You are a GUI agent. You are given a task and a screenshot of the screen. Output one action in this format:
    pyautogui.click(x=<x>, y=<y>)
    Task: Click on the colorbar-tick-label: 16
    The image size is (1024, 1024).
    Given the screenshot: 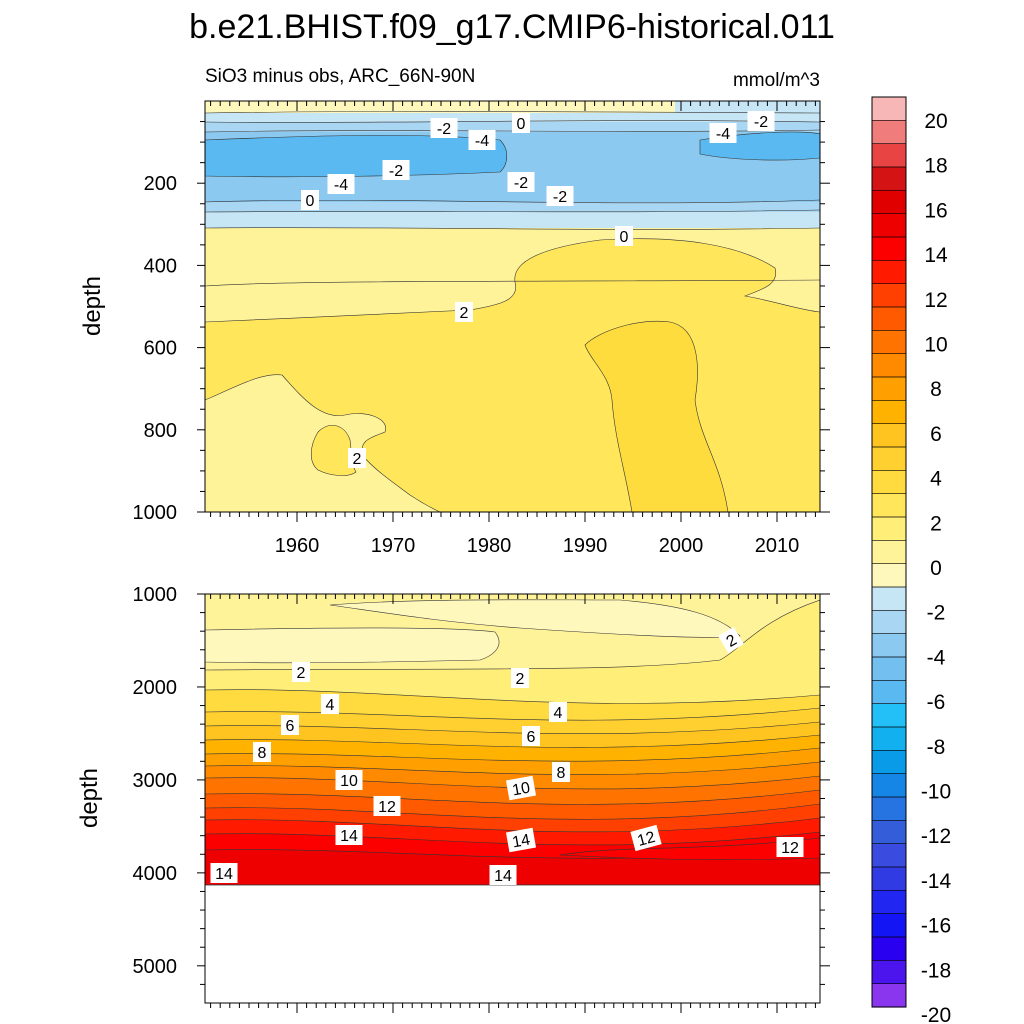 What is the action you would take?
    pyautogui.click(x=935, y=210)
    